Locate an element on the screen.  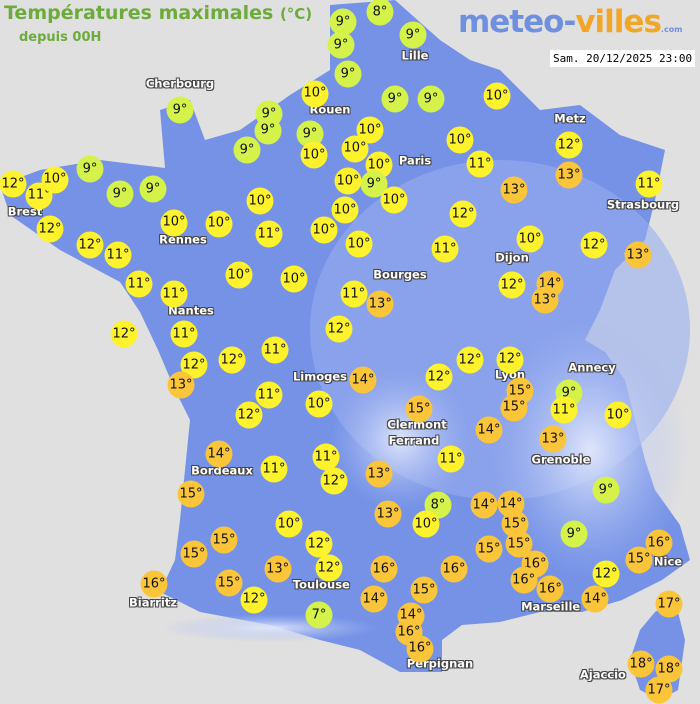
temperature-marker: 18° is located at coordinates (641, 664).